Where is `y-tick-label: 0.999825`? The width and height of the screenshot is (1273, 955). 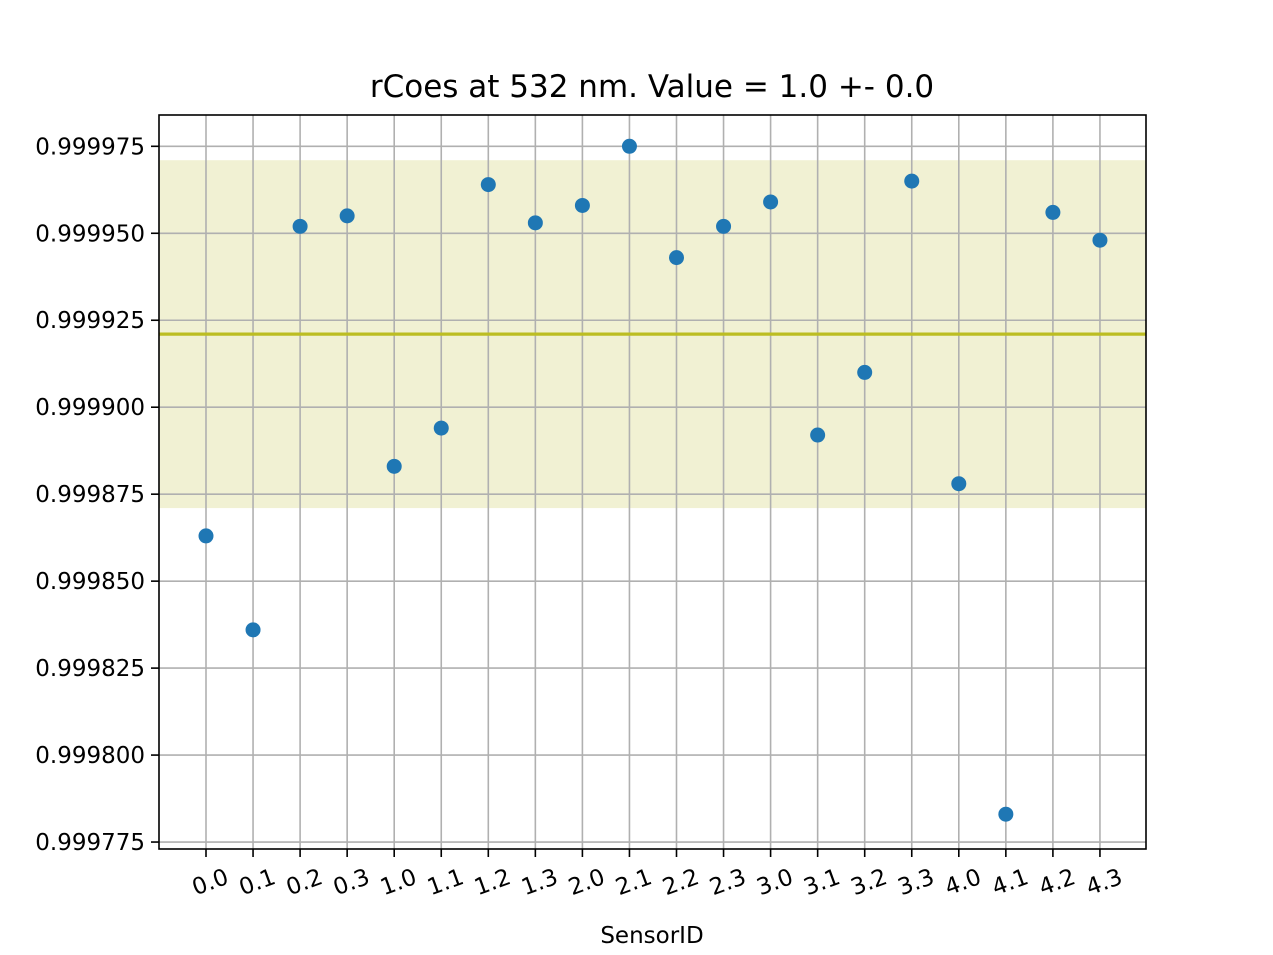
y-tick-label: 0.999825 is located at coordinates (90, 669).